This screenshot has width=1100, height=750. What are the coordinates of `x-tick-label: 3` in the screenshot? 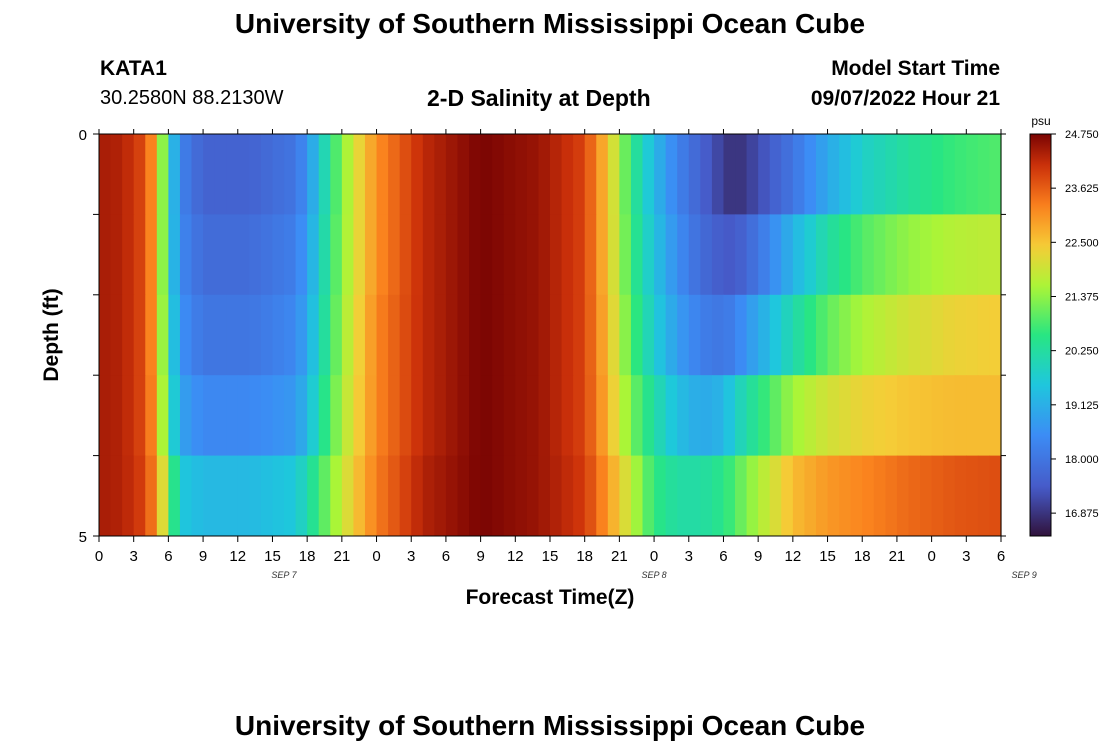 It's located at (411, 556).